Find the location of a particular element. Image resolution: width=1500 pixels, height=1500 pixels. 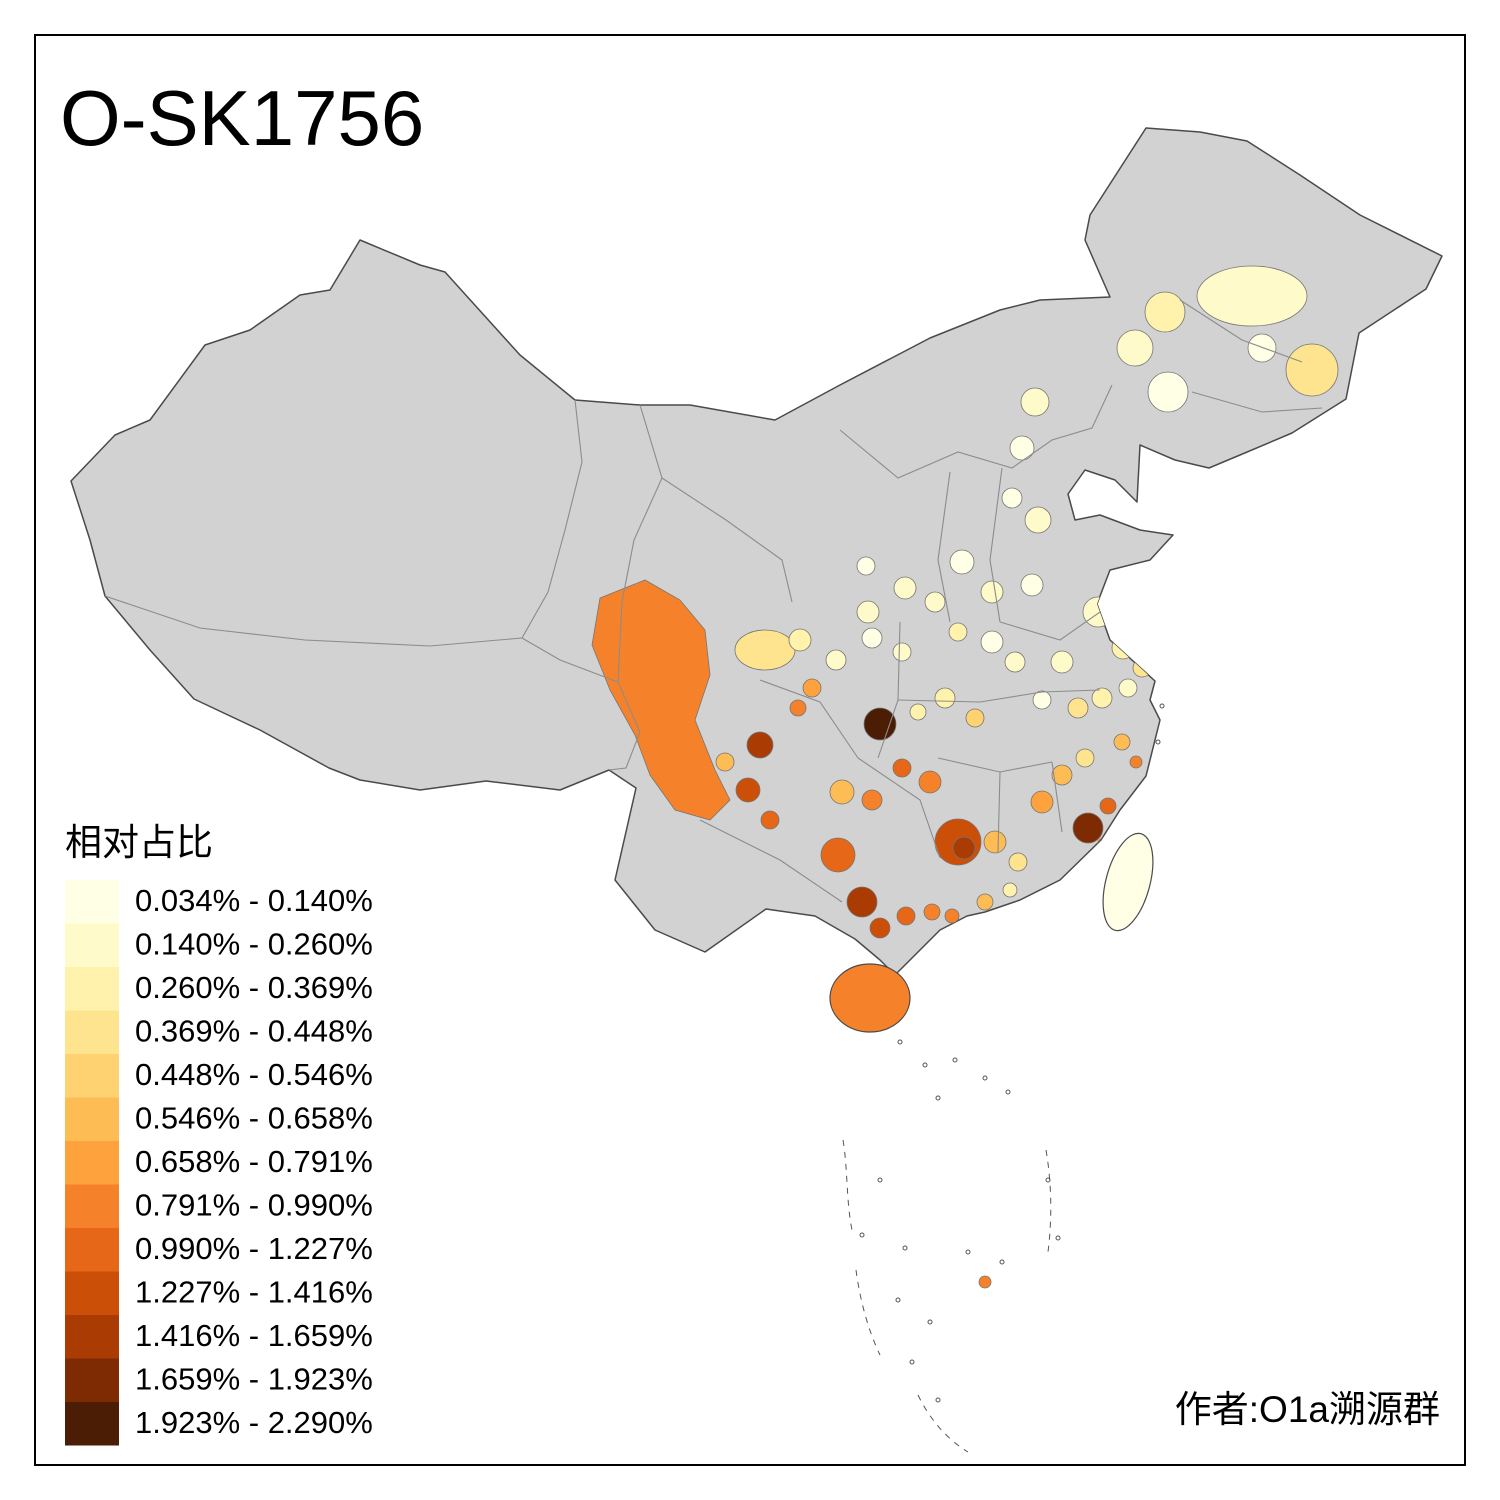

credit: 作者:O1a溯源群 is located at coordinates (1307, 1409).